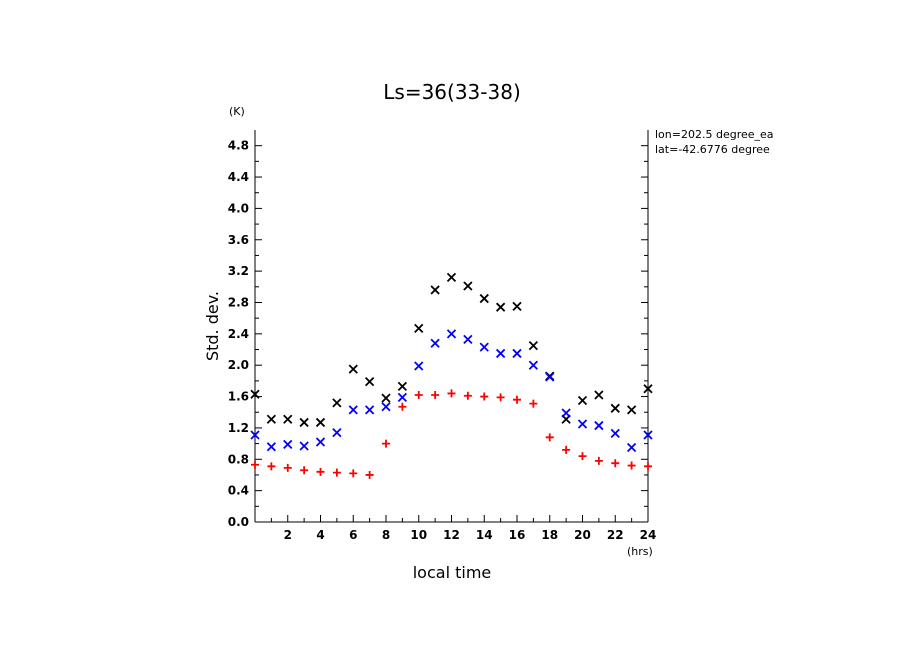 The height and width of the screenshot is (658, 904). What do you see at coordinates (238, 459) in the screenshot?
I see `y-tick-label: 0.8` at bounding box center [238, 459].